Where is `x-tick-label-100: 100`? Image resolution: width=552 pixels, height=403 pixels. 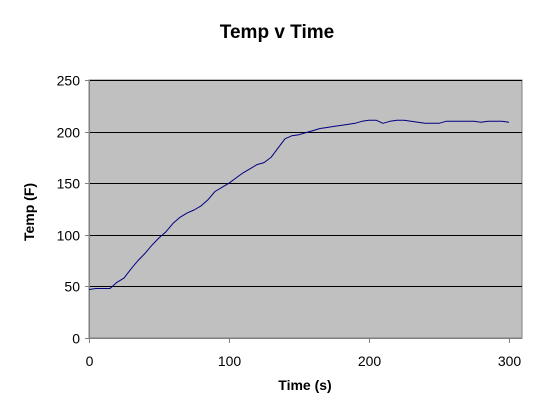 x-tick-label-100: 100 is located at coordinates (230, 361).